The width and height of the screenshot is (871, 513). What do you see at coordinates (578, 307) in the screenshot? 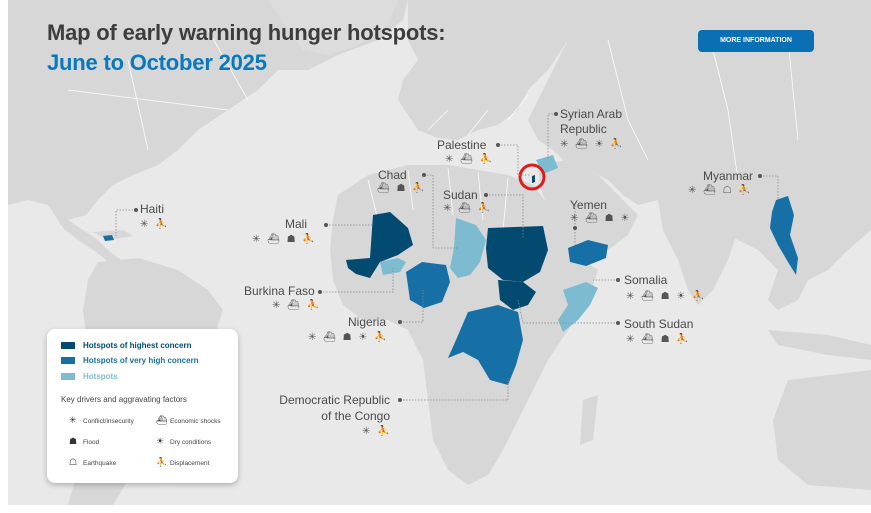
I see `somalia-shape` at bounding box center [578, 307].